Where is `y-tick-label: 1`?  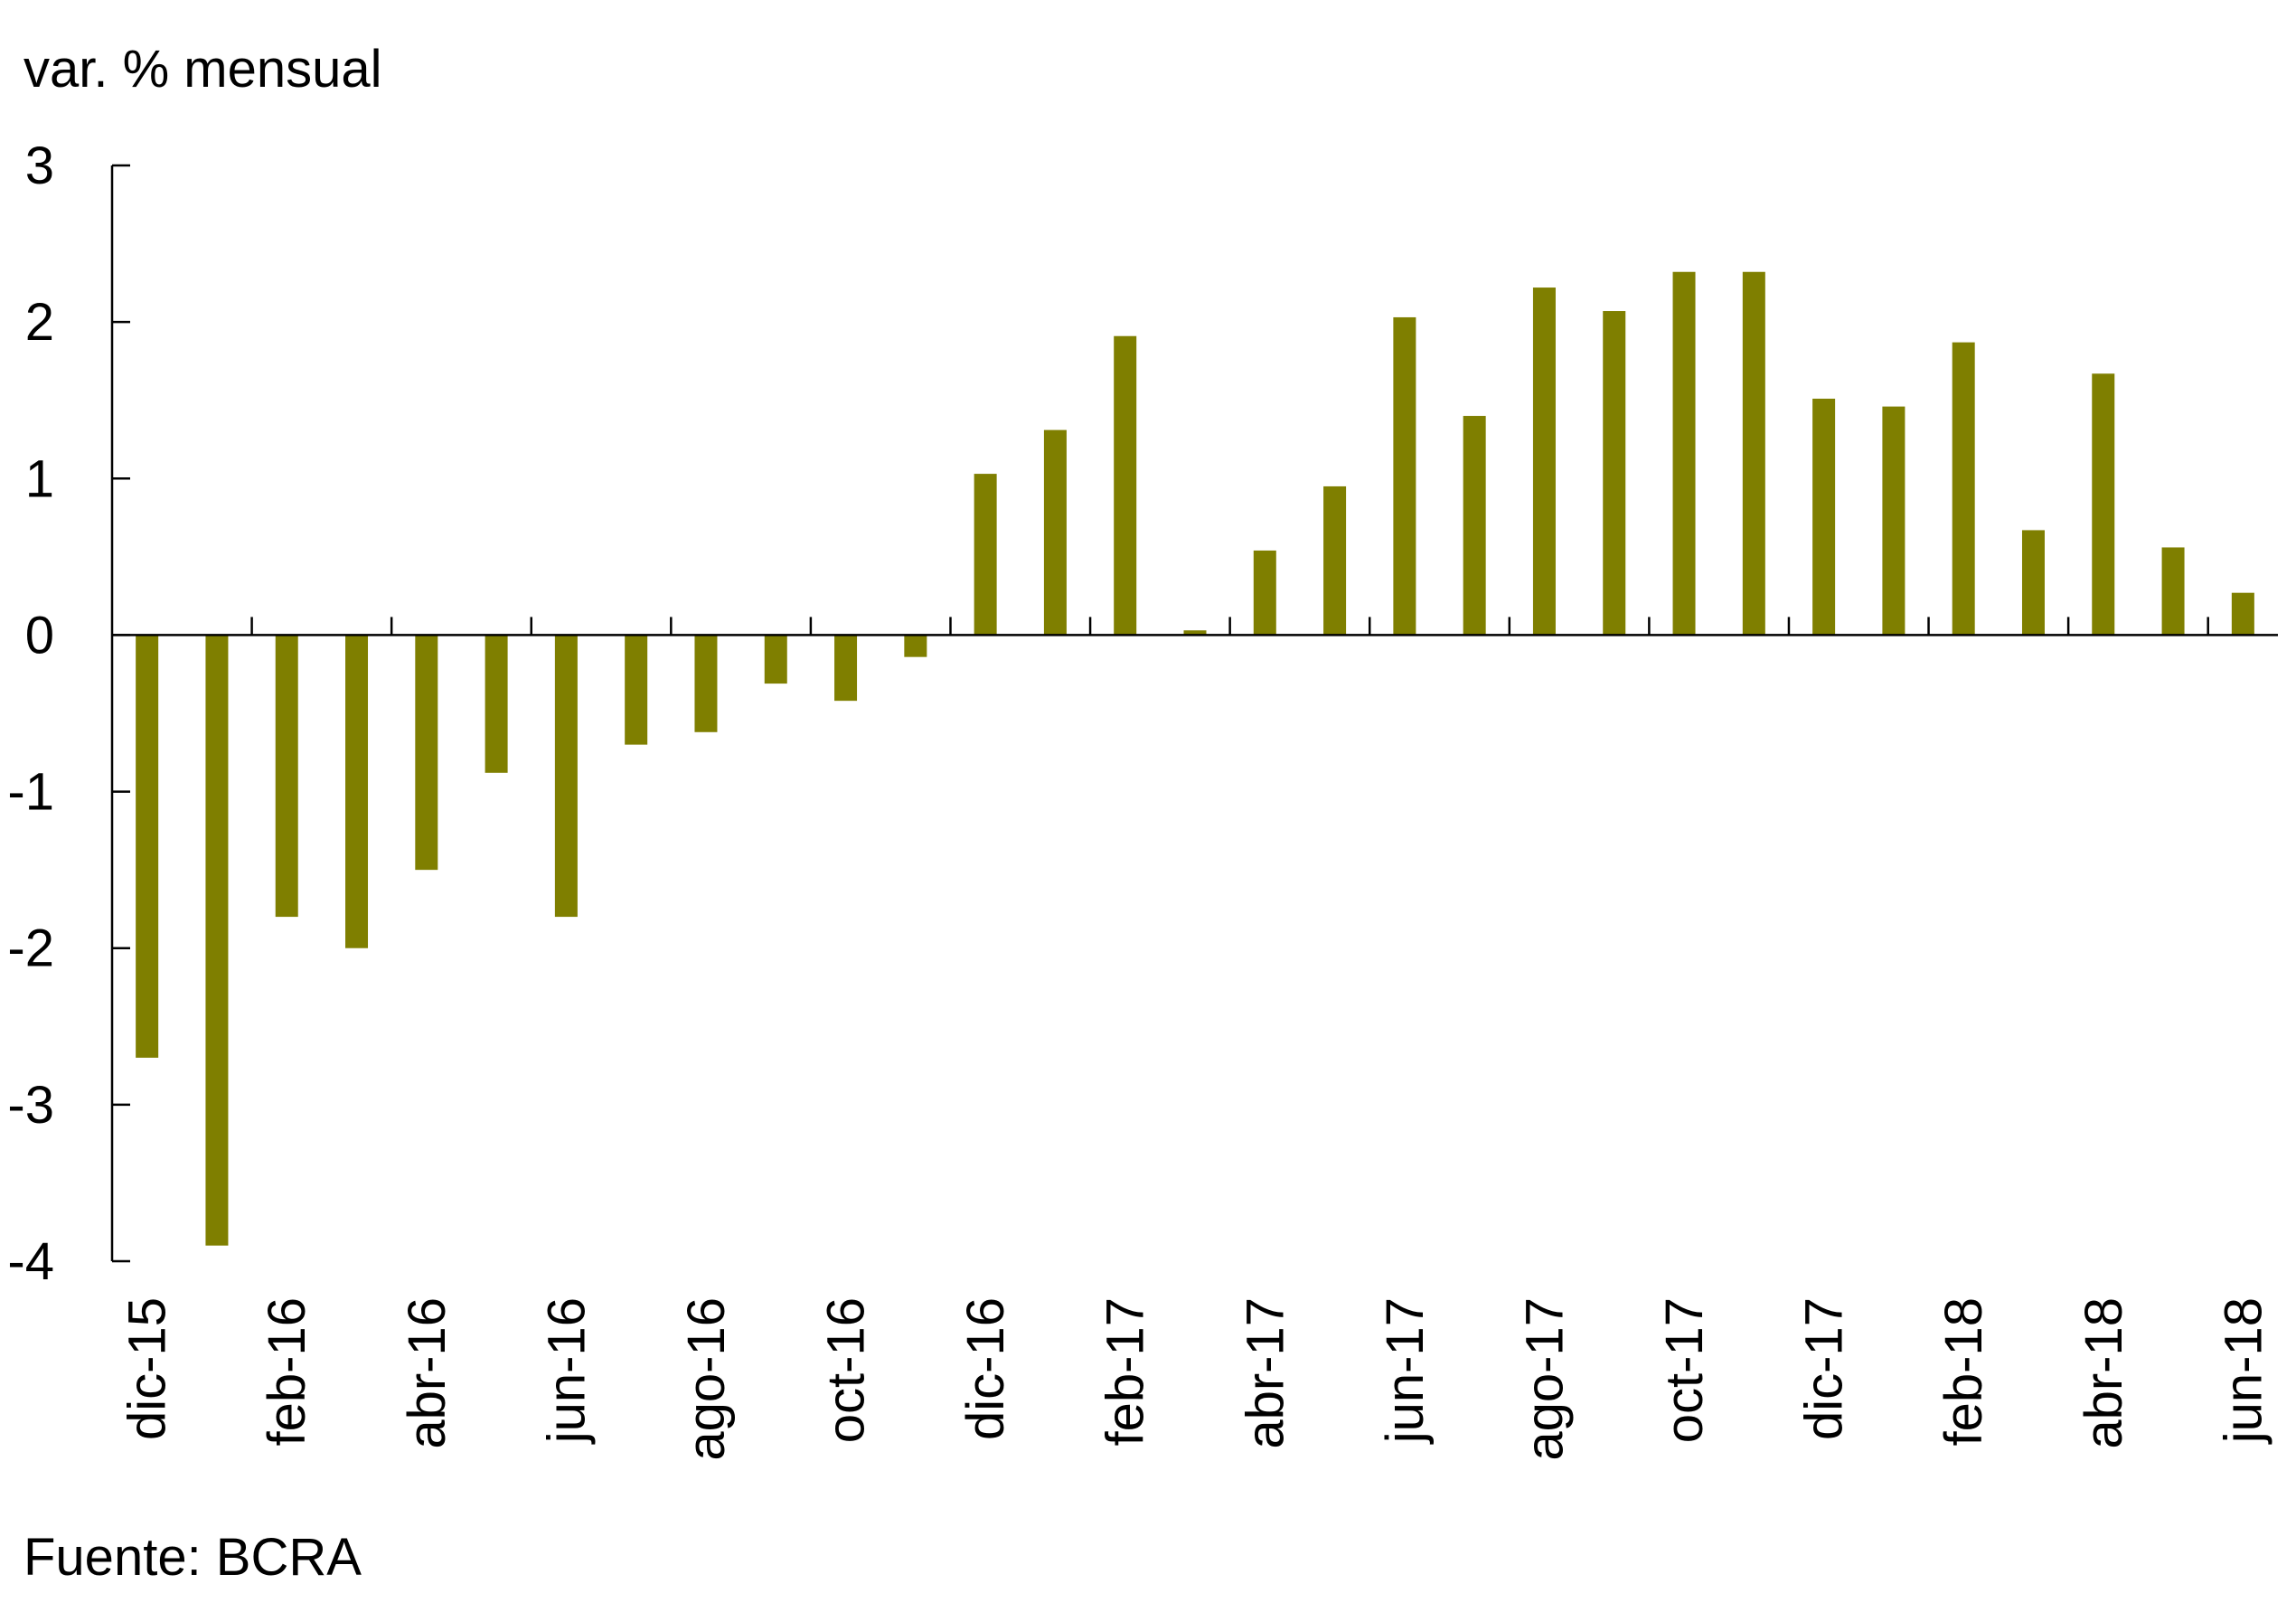
y-tick-label: 1 is located at coordinates (39, 479).